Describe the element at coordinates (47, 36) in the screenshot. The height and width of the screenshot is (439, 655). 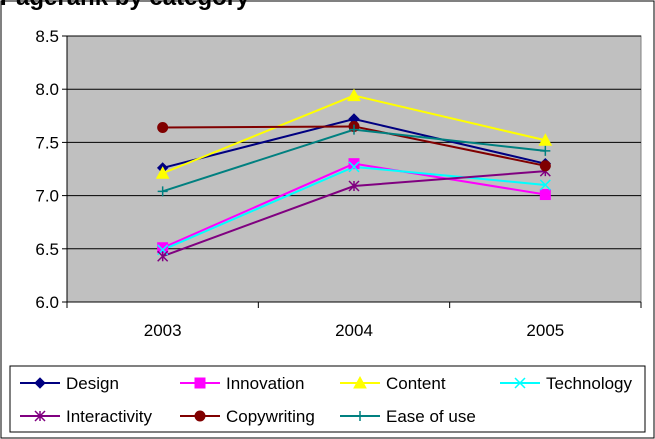
I see `y-tick-label: 8.5` at that location.